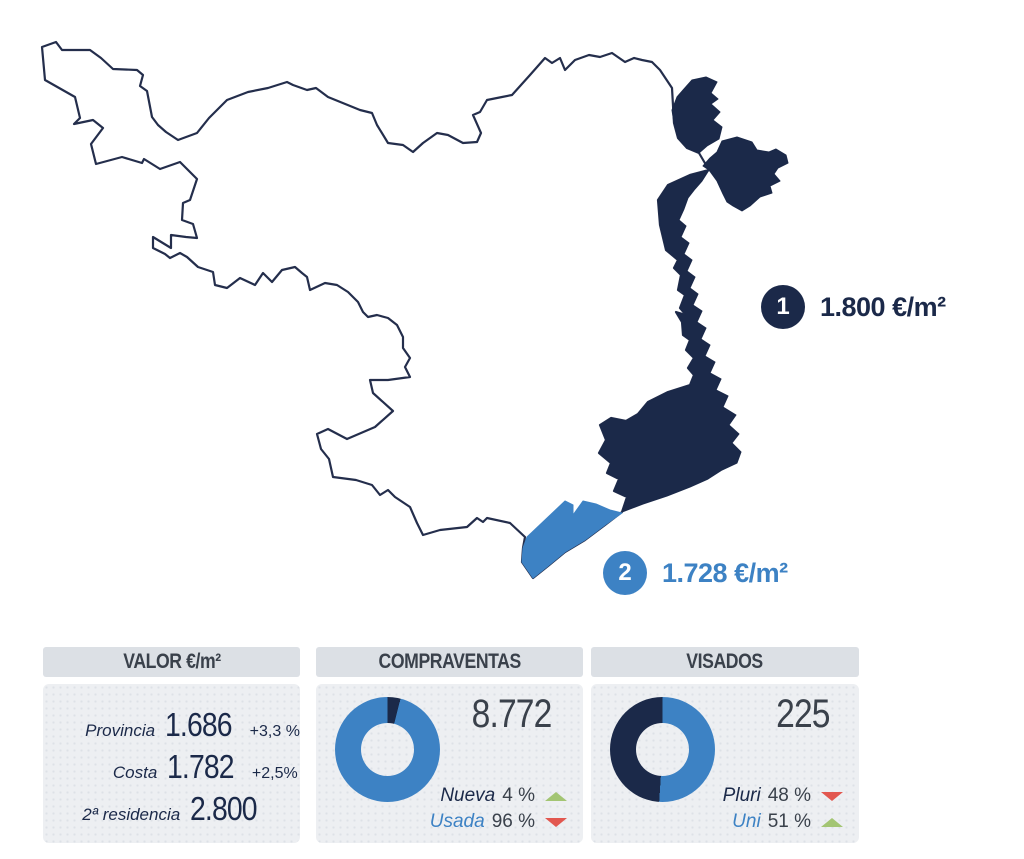 This screenshot has width=1024, height=859. What do you see at coordinates (224, 808) in the screenshot?
I see `valor-row-value: 2.800` at bounding box center [224, 808].